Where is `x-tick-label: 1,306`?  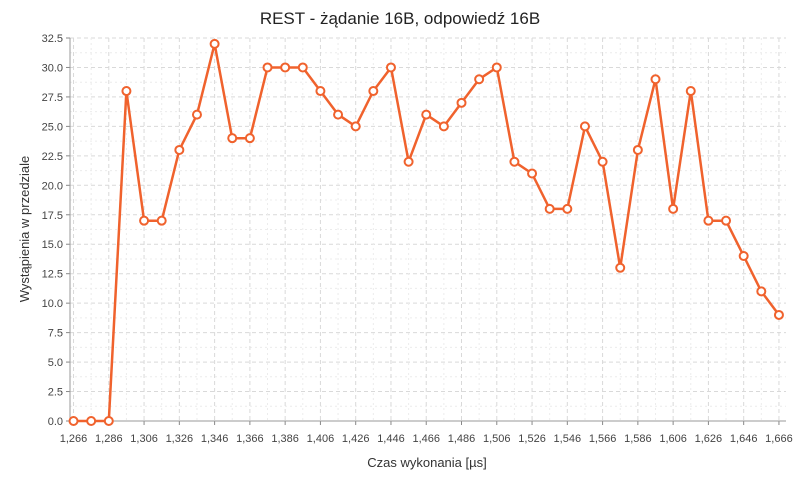
x-tick-label: 1,306 is located at coordinates (144, 439).